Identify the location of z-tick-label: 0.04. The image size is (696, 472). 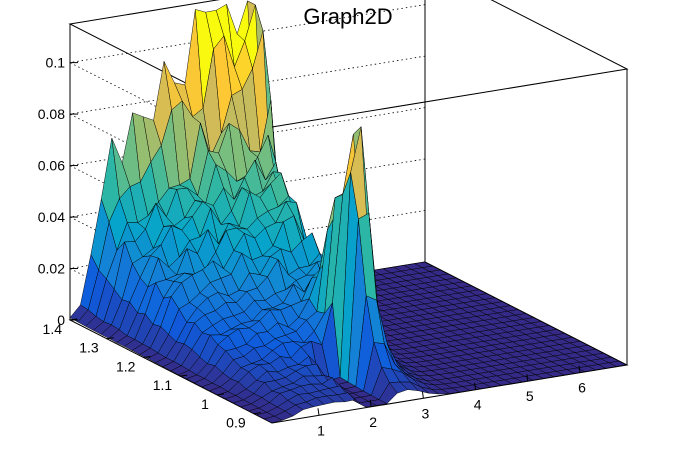
(51, 217).